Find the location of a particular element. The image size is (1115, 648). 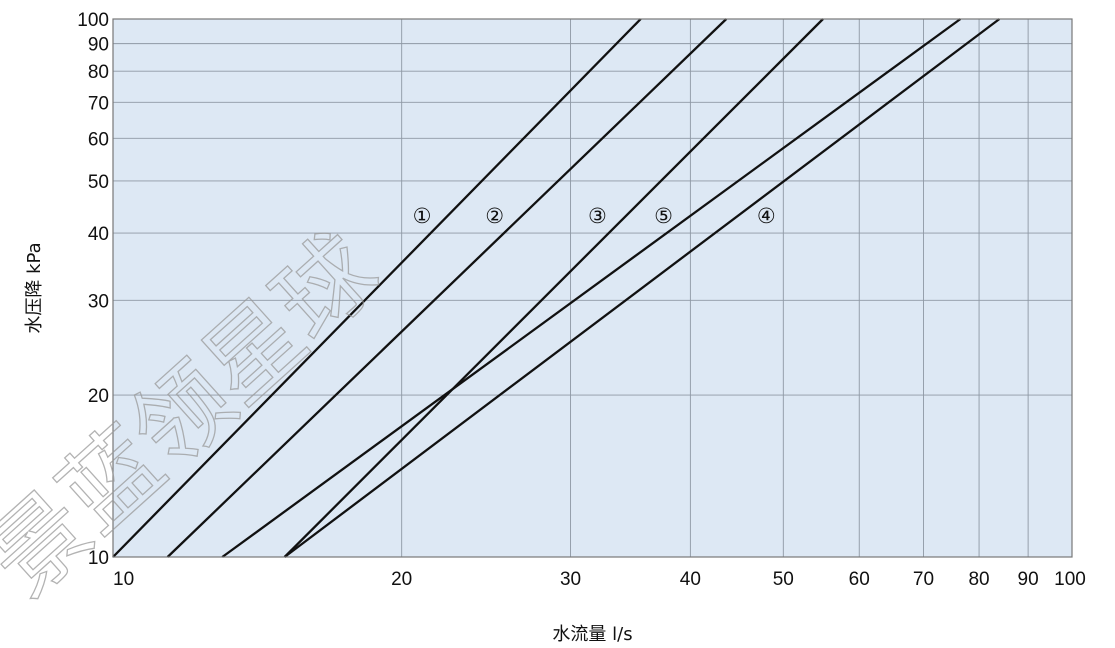

y-tick-label: 100 is located at coordinates (93, 20).